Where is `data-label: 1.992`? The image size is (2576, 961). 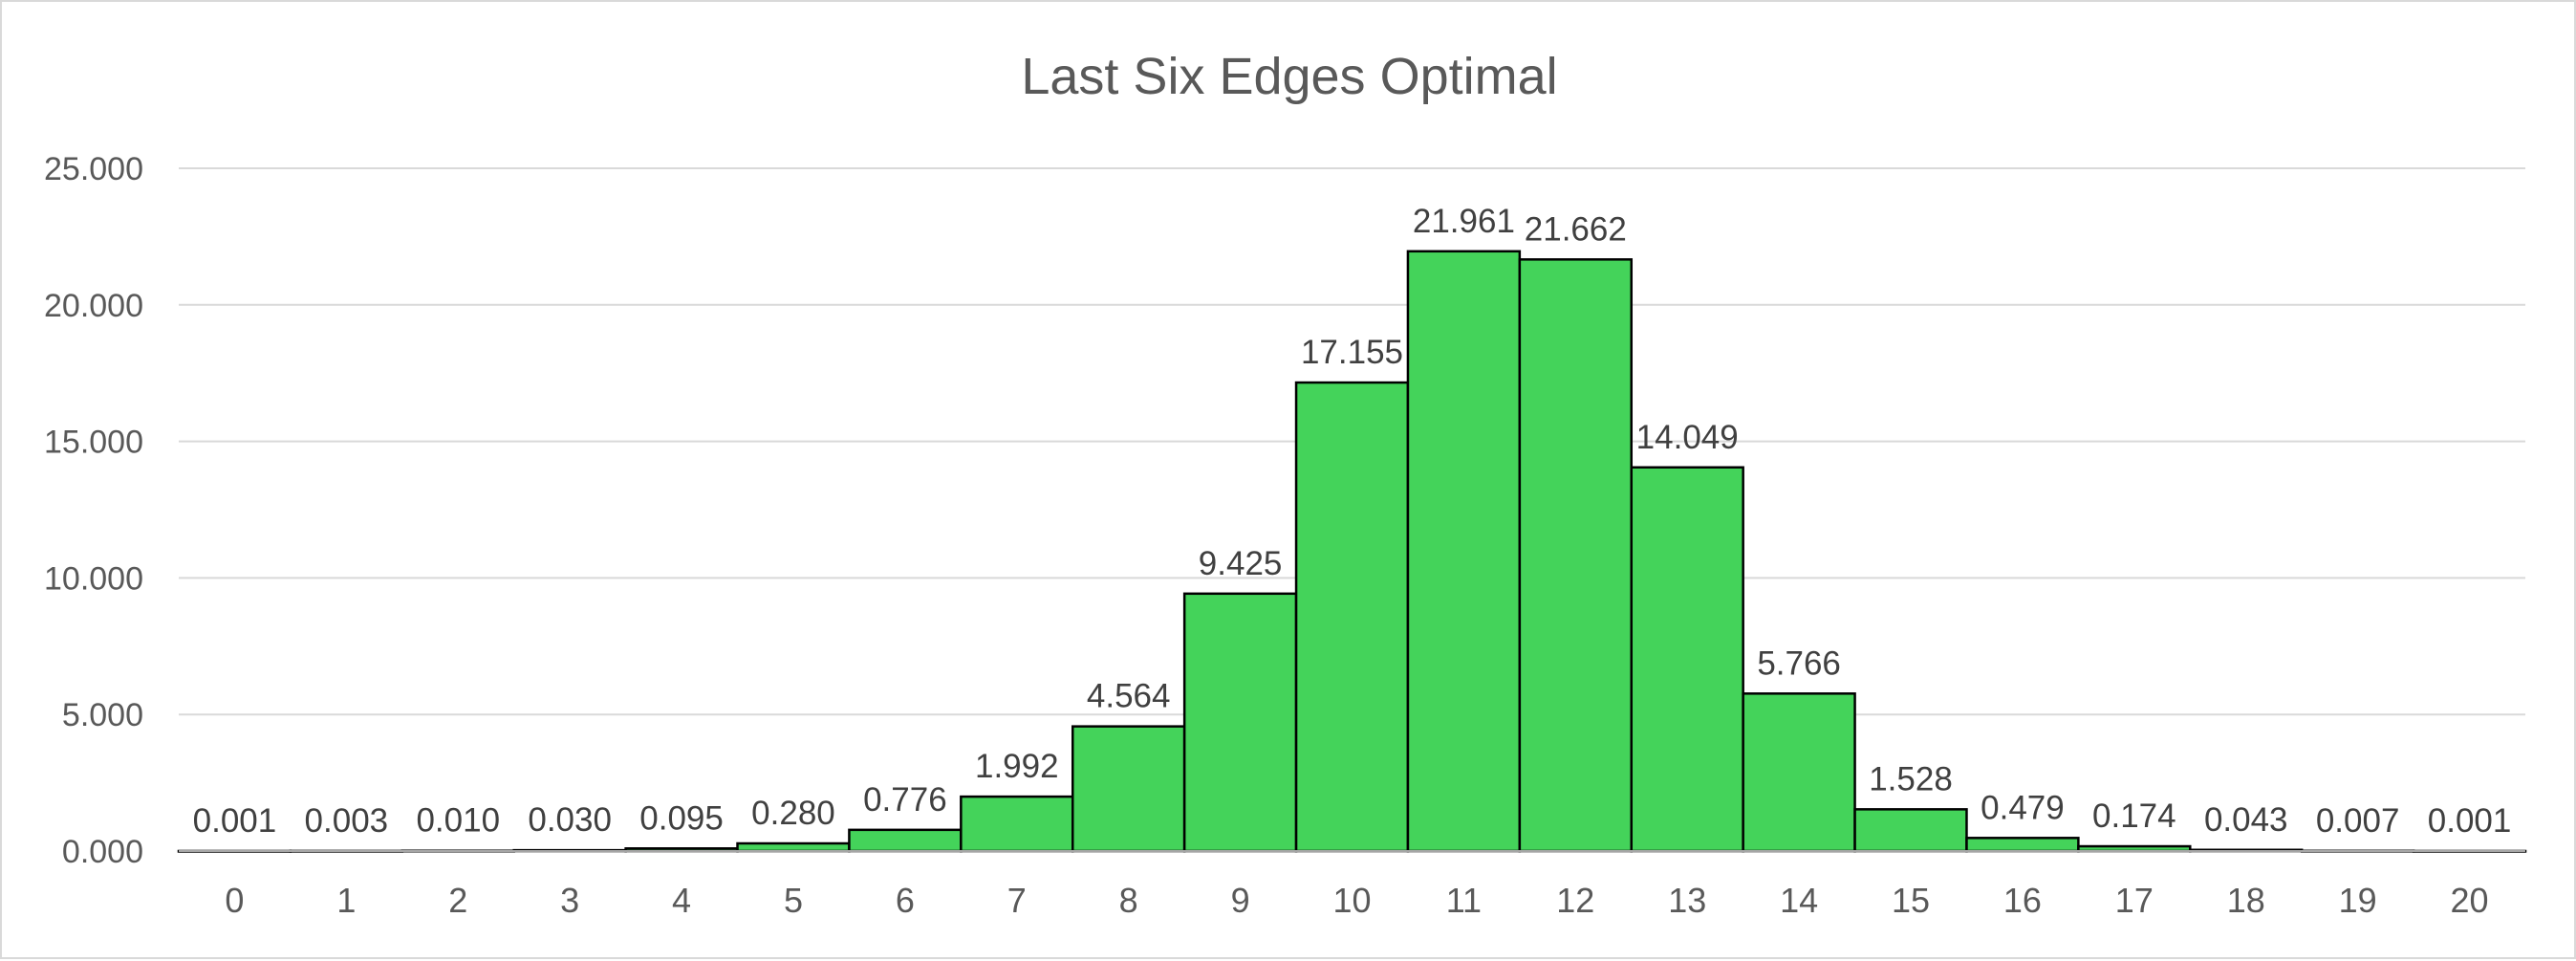 data-label: 1.992 is located at coordinates (1017, 766).